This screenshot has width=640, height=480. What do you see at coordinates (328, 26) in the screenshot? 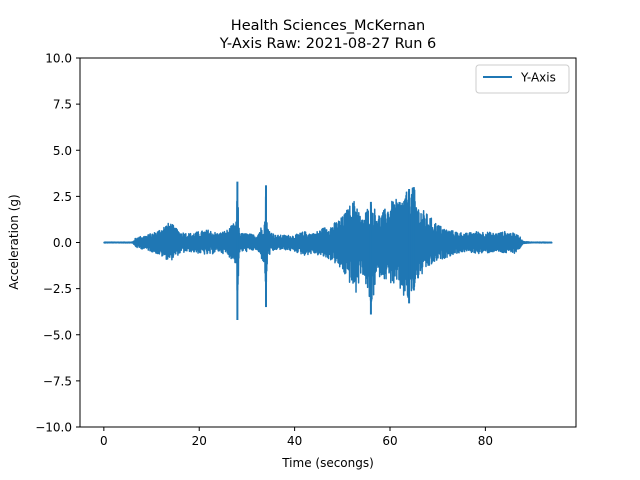
I see `chart-title: Health Sciences_McKernan` at bounding box center [328, 26].